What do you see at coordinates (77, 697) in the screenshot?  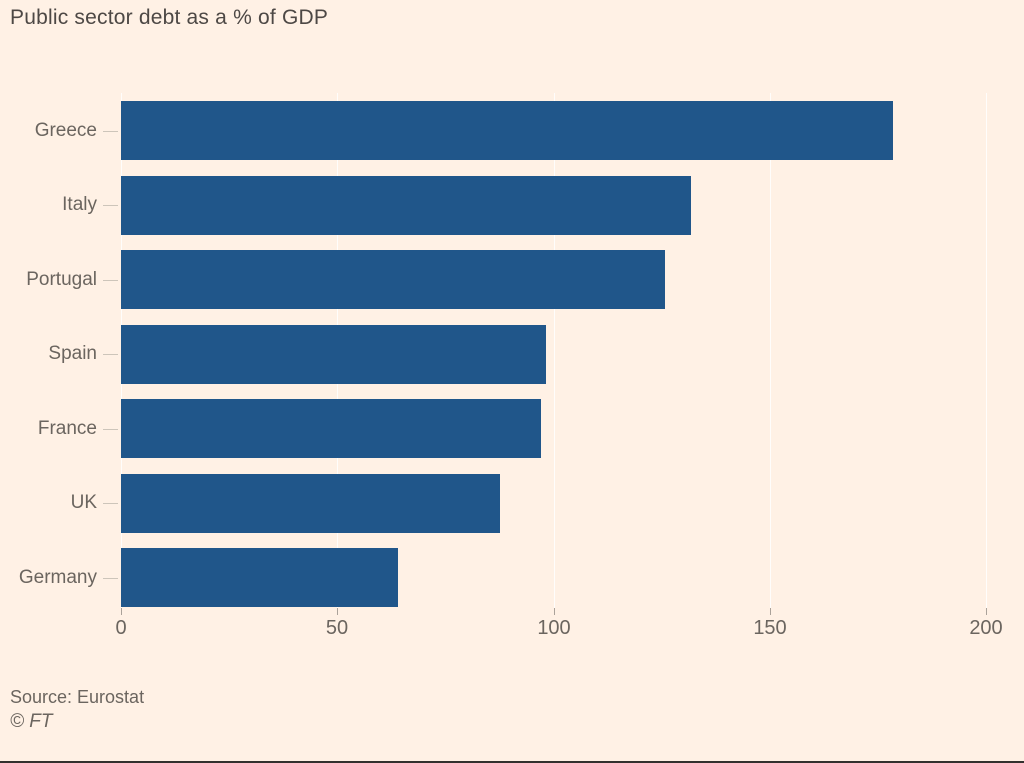 I see `source-note: Source: Eurostat` at bounding box center [77, 697].